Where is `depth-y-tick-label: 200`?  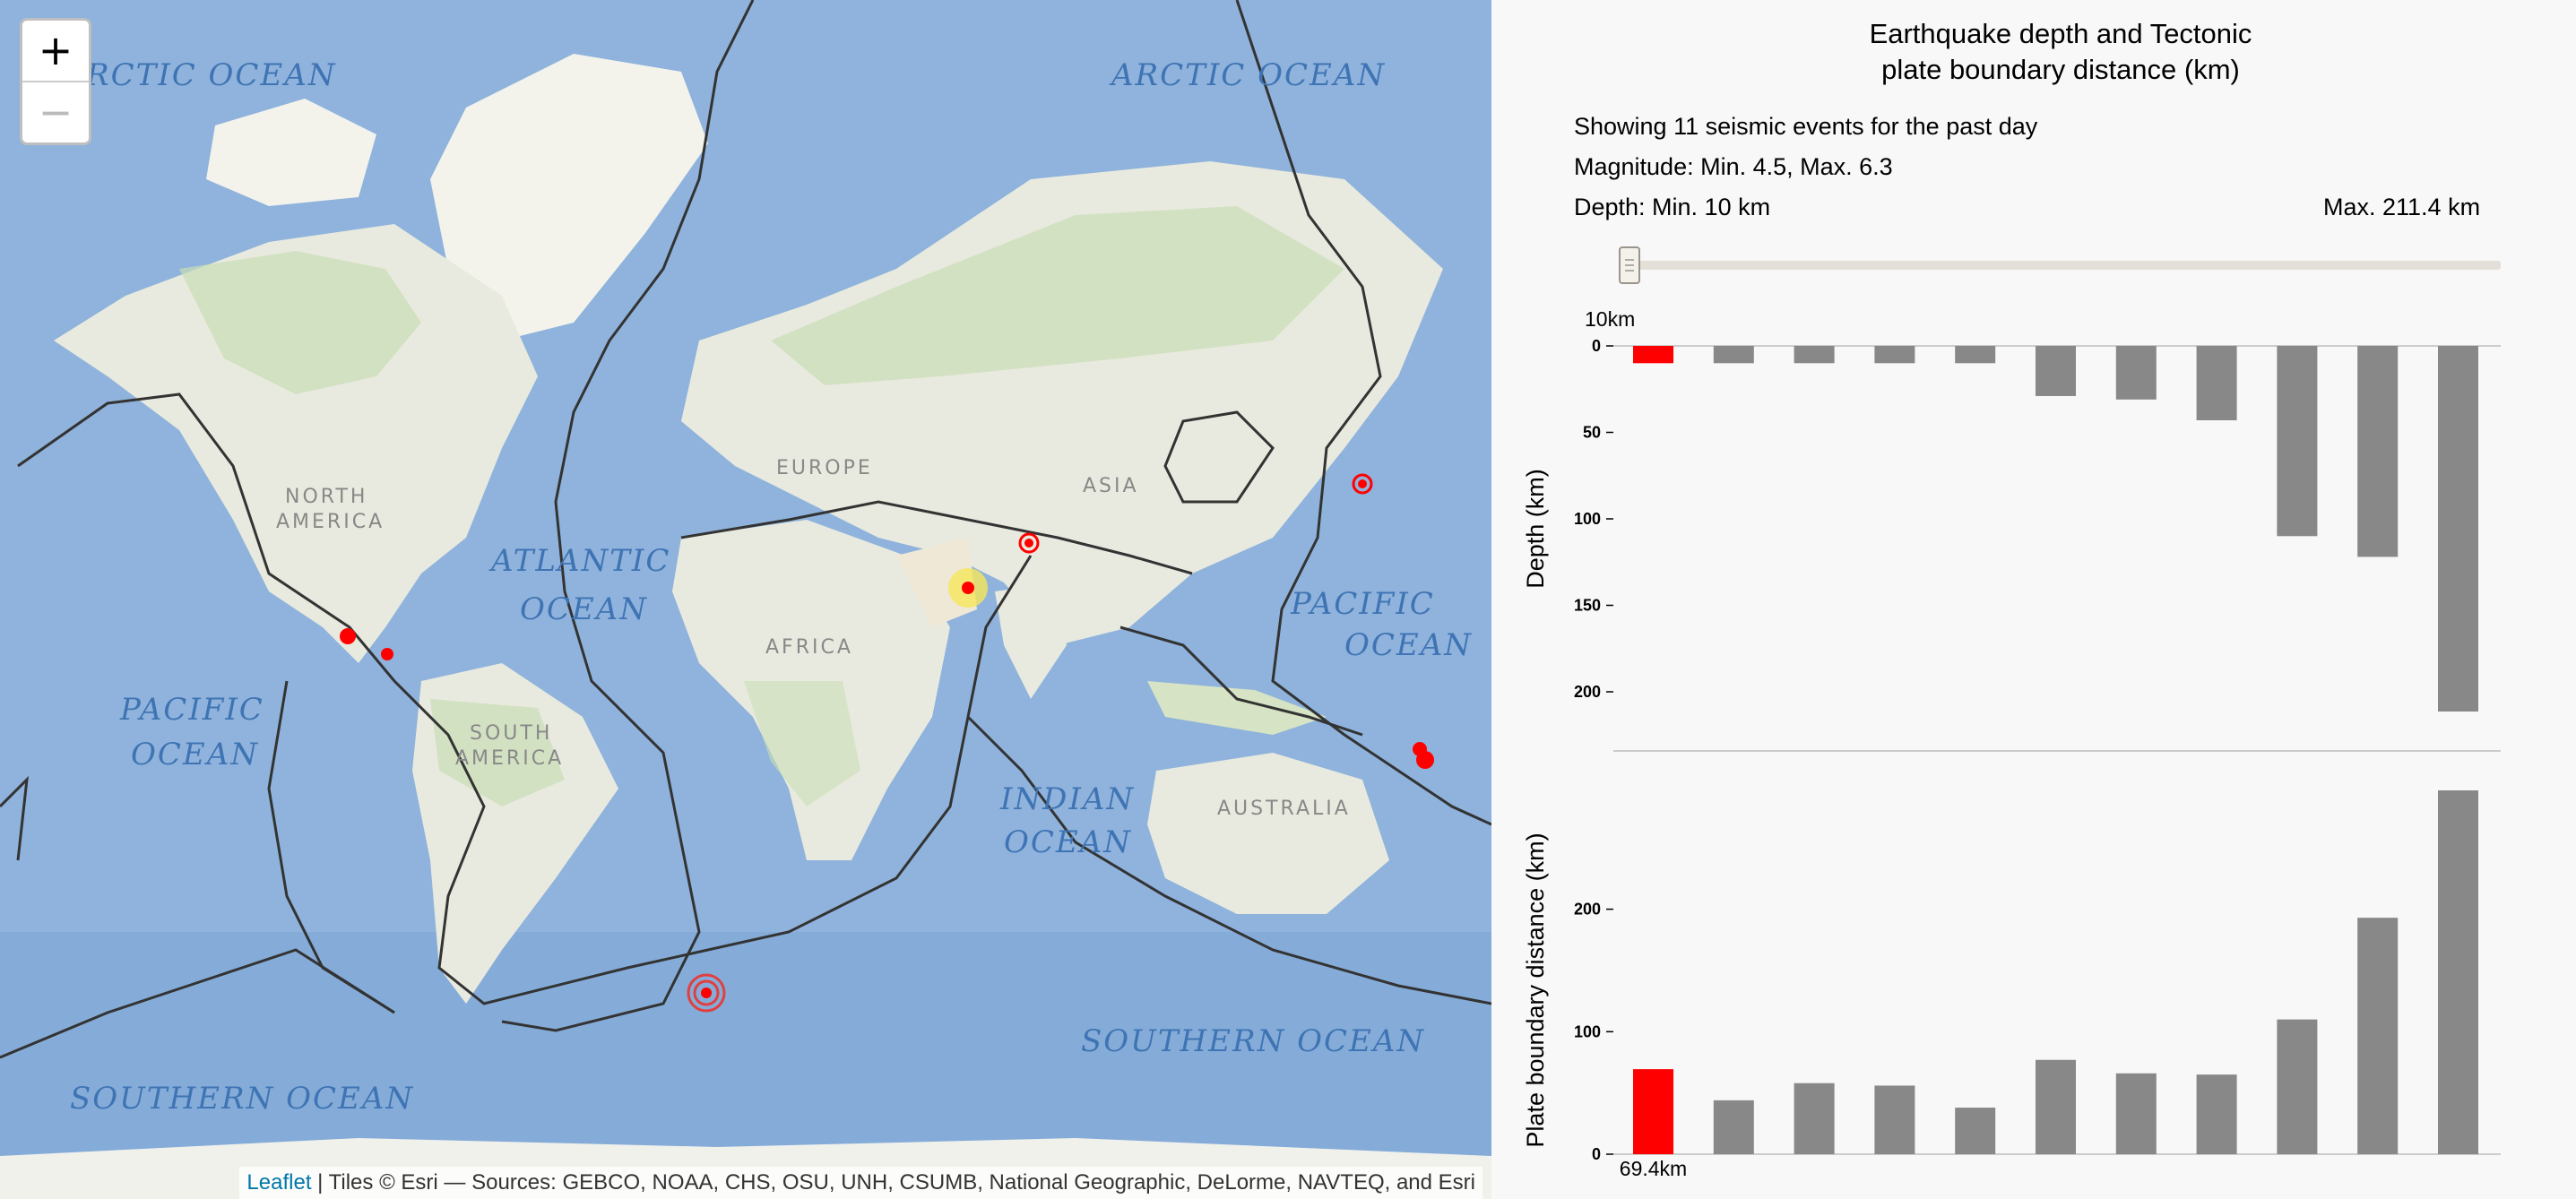
depth-y-tick-label: 200 is located at coordinates (1587, 692).